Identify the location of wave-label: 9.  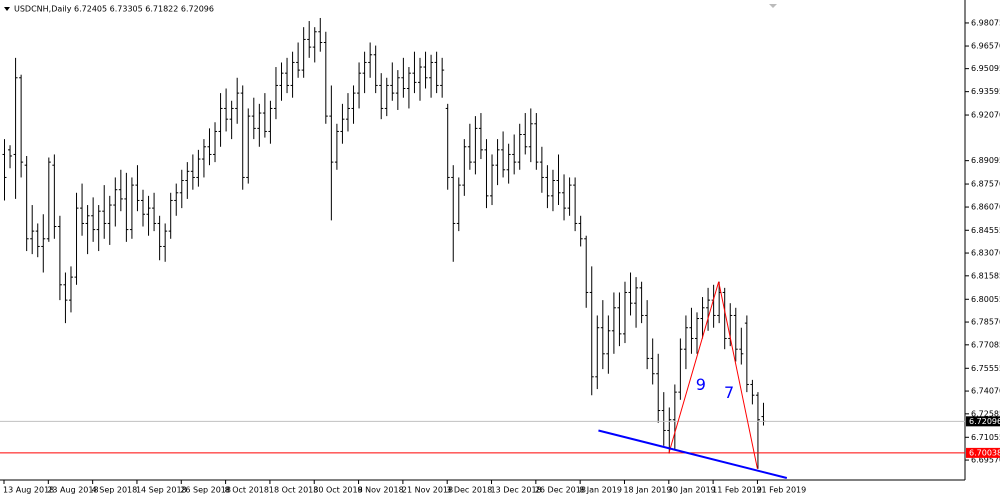
(701, 384).